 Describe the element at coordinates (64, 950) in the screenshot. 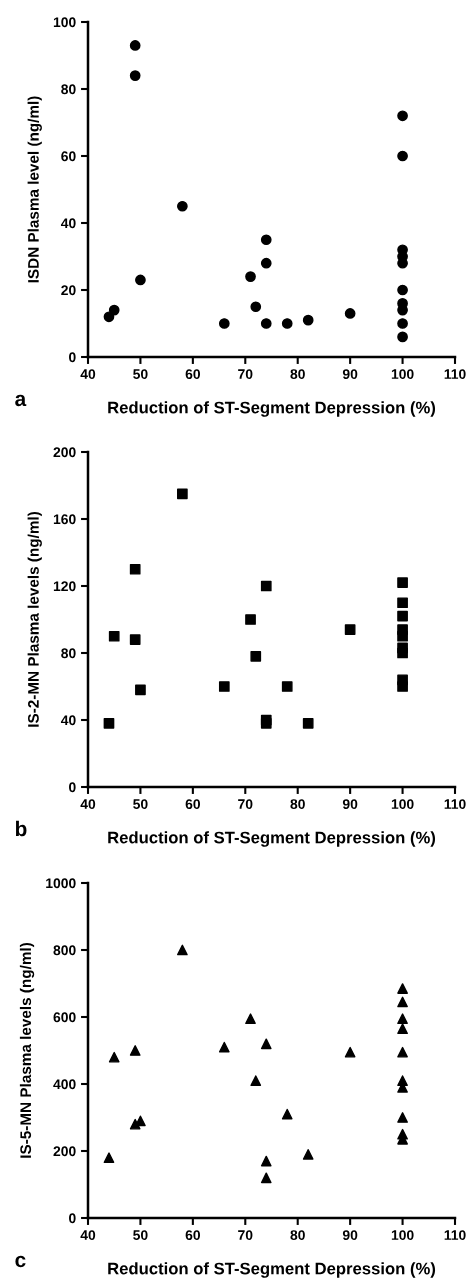

I see `y-tick-label: 800` at that location.